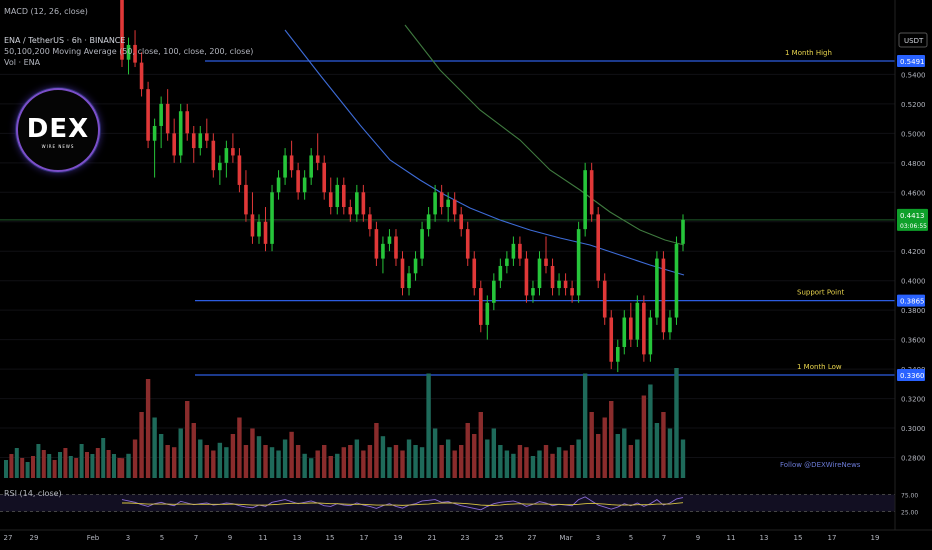 This screenshot has height=550, width=932. I want to click on x-tick-label: 21, so click(432, 538).